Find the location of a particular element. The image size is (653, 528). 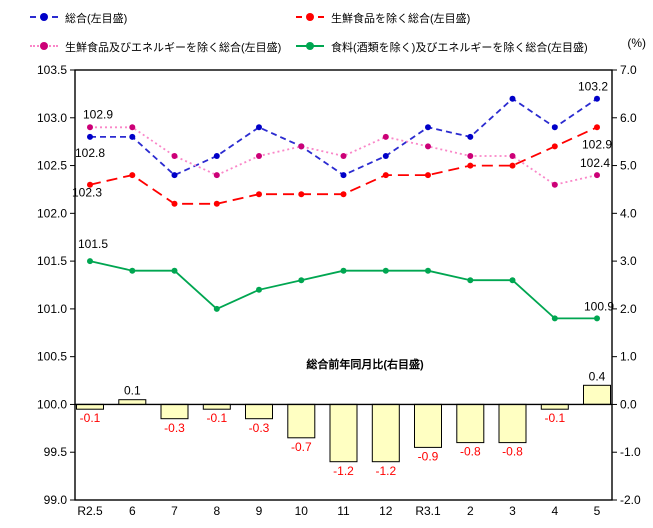

legend-marker-ex-fresh-food is located at coordinates (310, 17).